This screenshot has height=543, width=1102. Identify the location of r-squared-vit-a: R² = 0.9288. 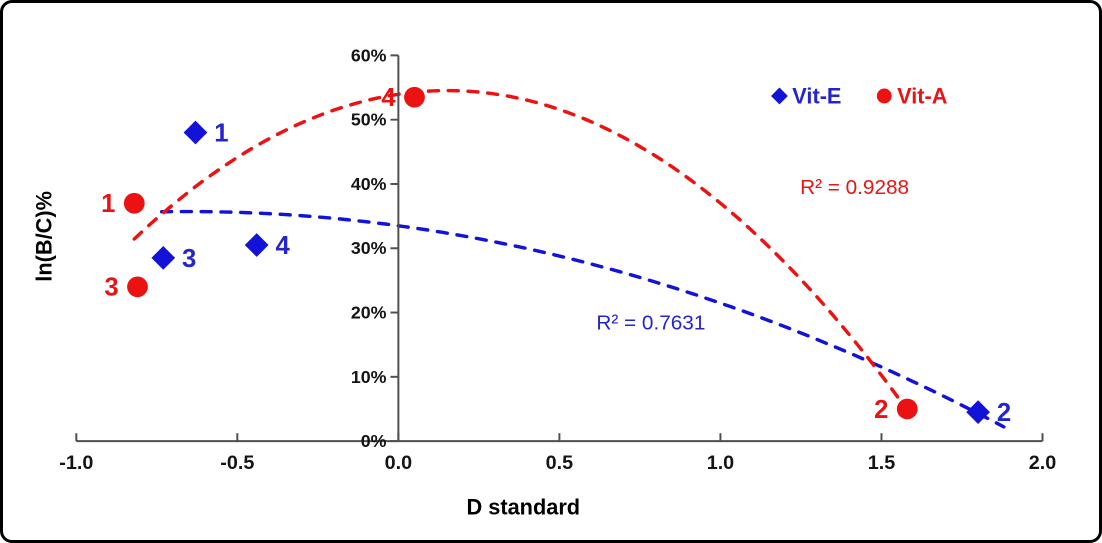
(854, 187).